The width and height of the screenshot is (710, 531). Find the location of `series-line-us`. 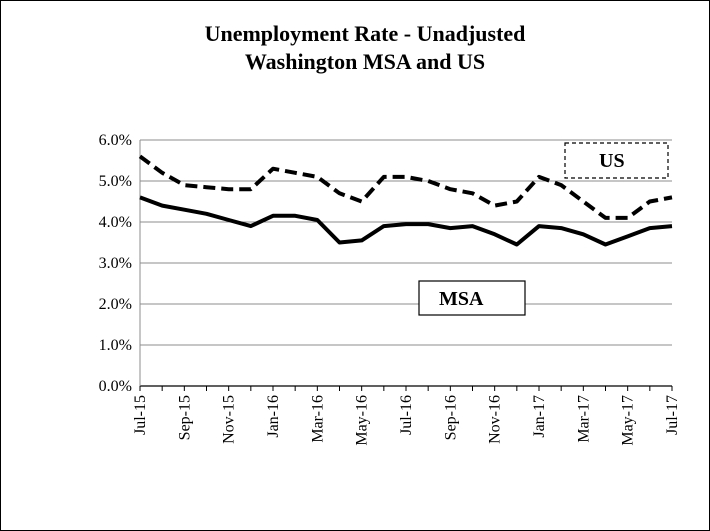

series-line-us is located at coordinates (405, 187).